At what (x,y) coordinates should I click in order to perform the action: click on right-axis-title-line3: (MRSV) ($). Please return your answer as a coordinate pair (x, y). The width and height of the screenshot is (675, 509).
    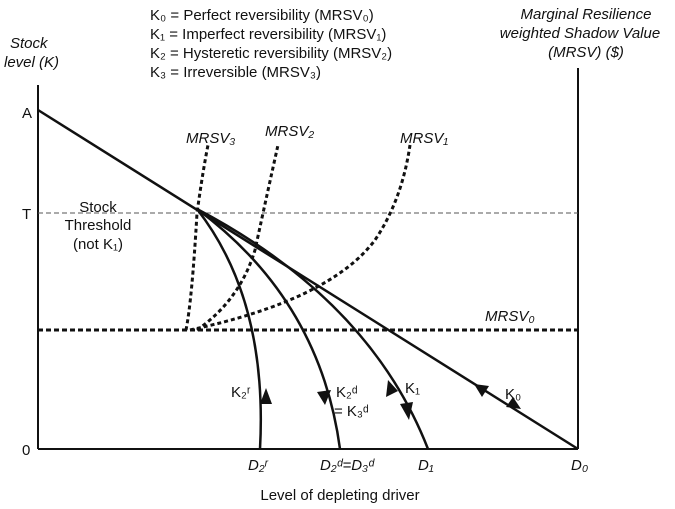
    Looking at the image, I should click on (586, 52).